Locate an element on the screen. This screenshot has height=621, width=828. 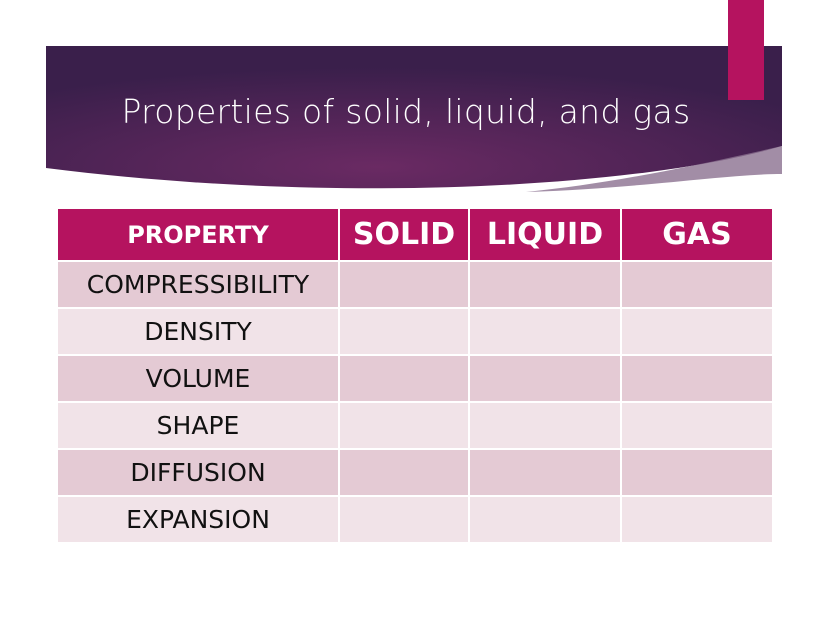
table-row: VOLUME is located at coordinates (415, 378).